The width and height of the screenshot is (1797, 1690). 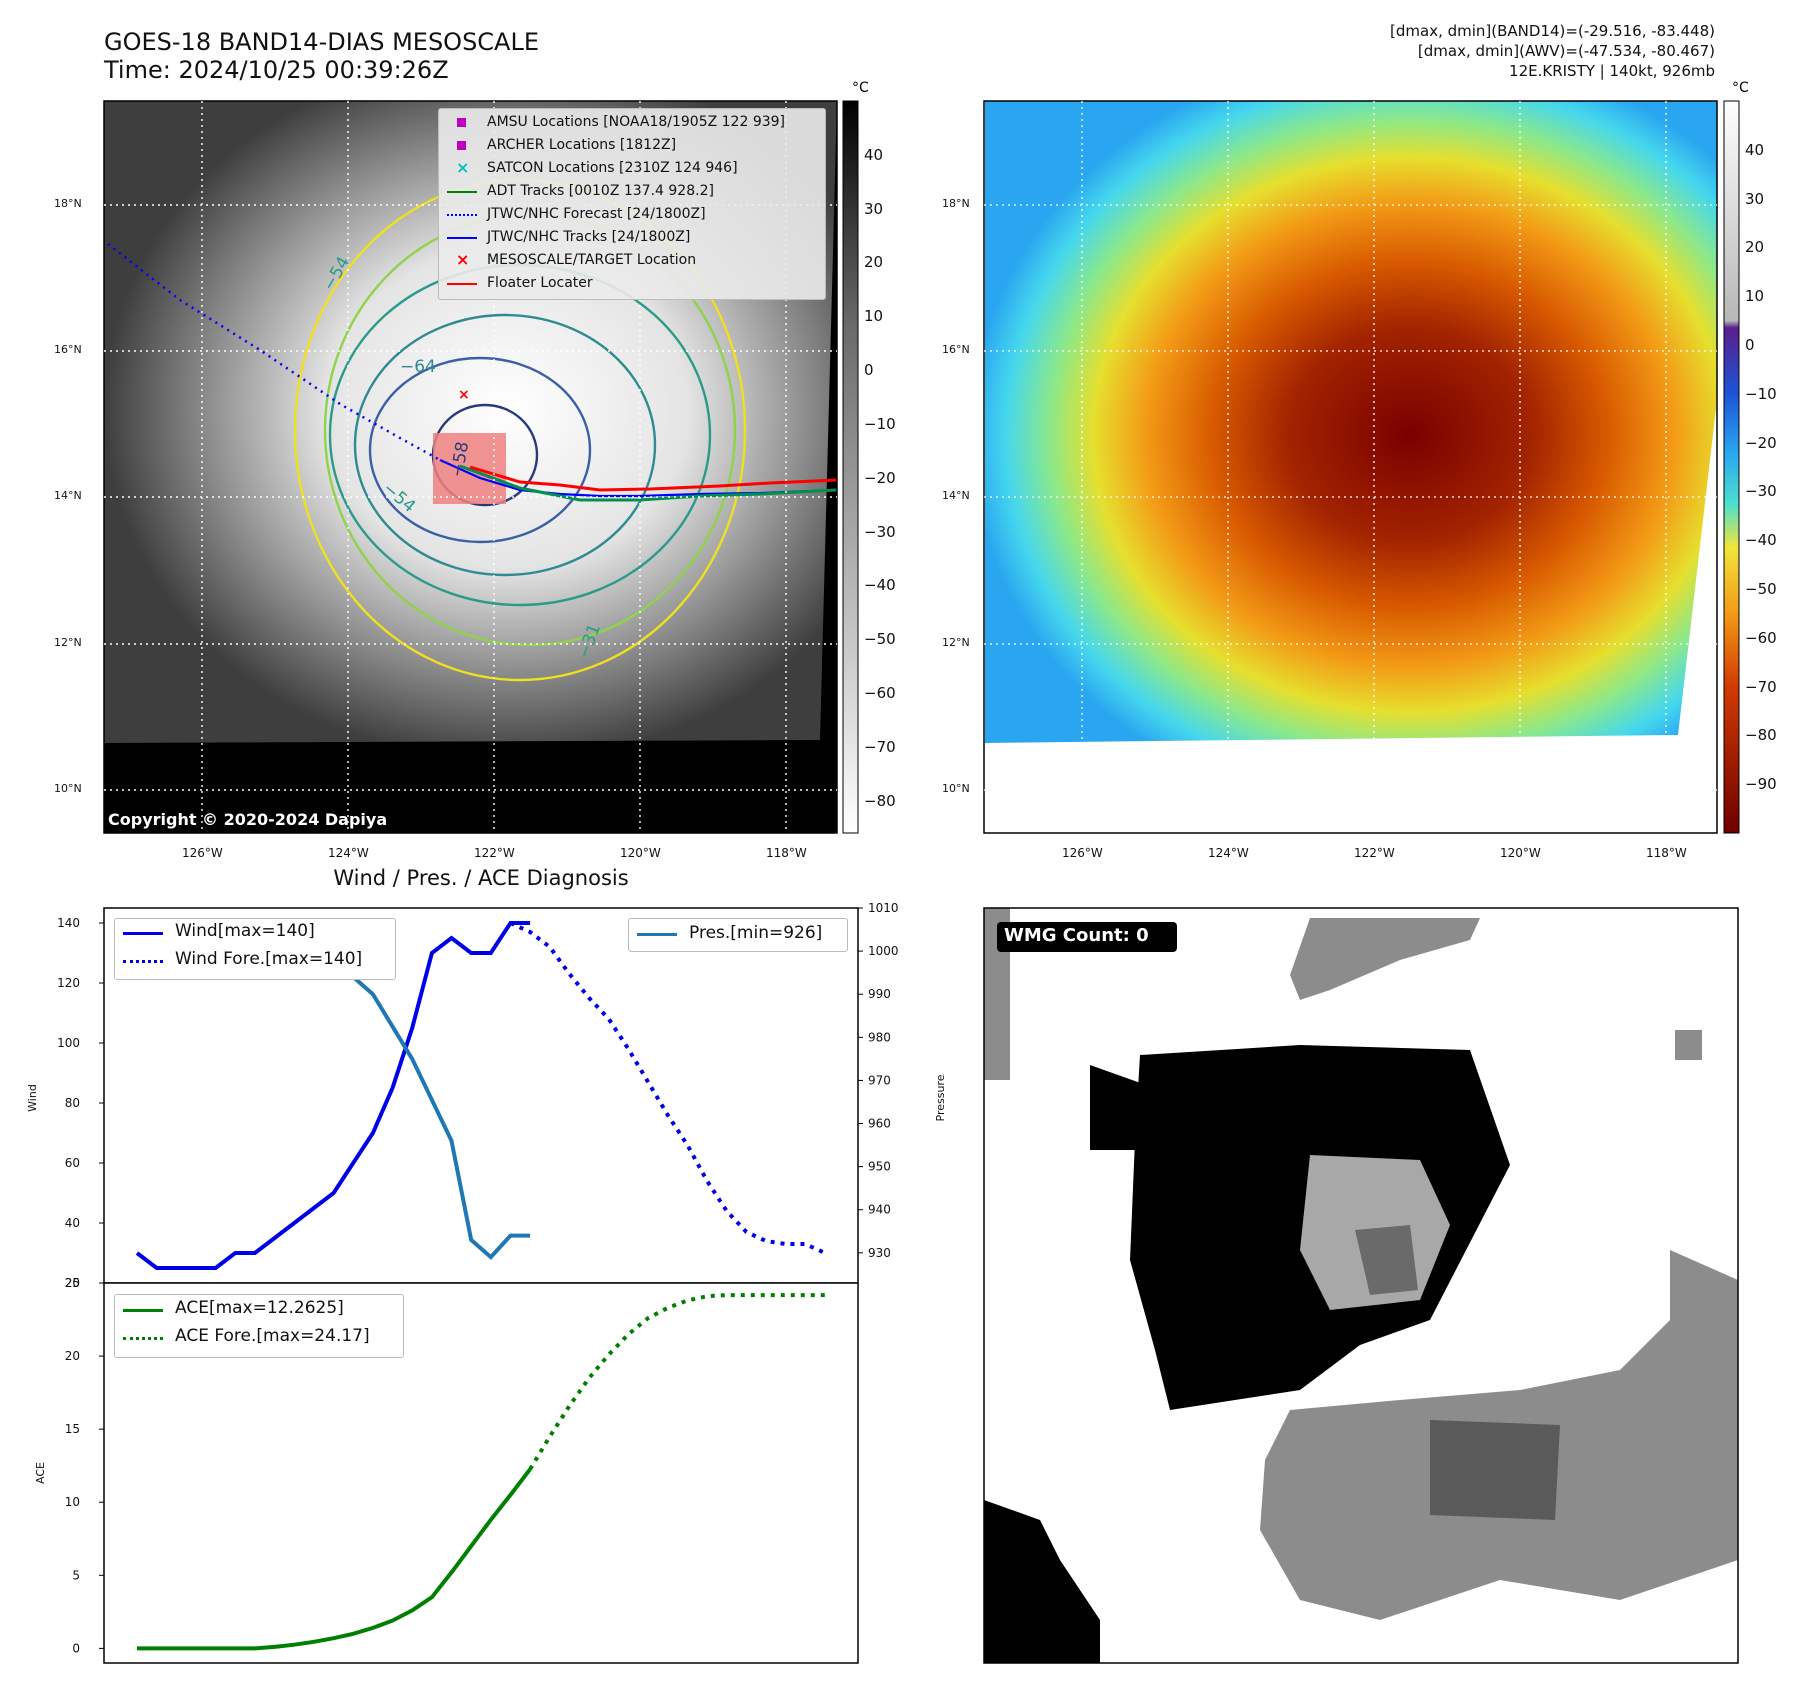 What do you see at coordinates (1761, 491) in the screenshot?
I see `colorbar-tick-label: −30` at bounding box center [1761, 491].